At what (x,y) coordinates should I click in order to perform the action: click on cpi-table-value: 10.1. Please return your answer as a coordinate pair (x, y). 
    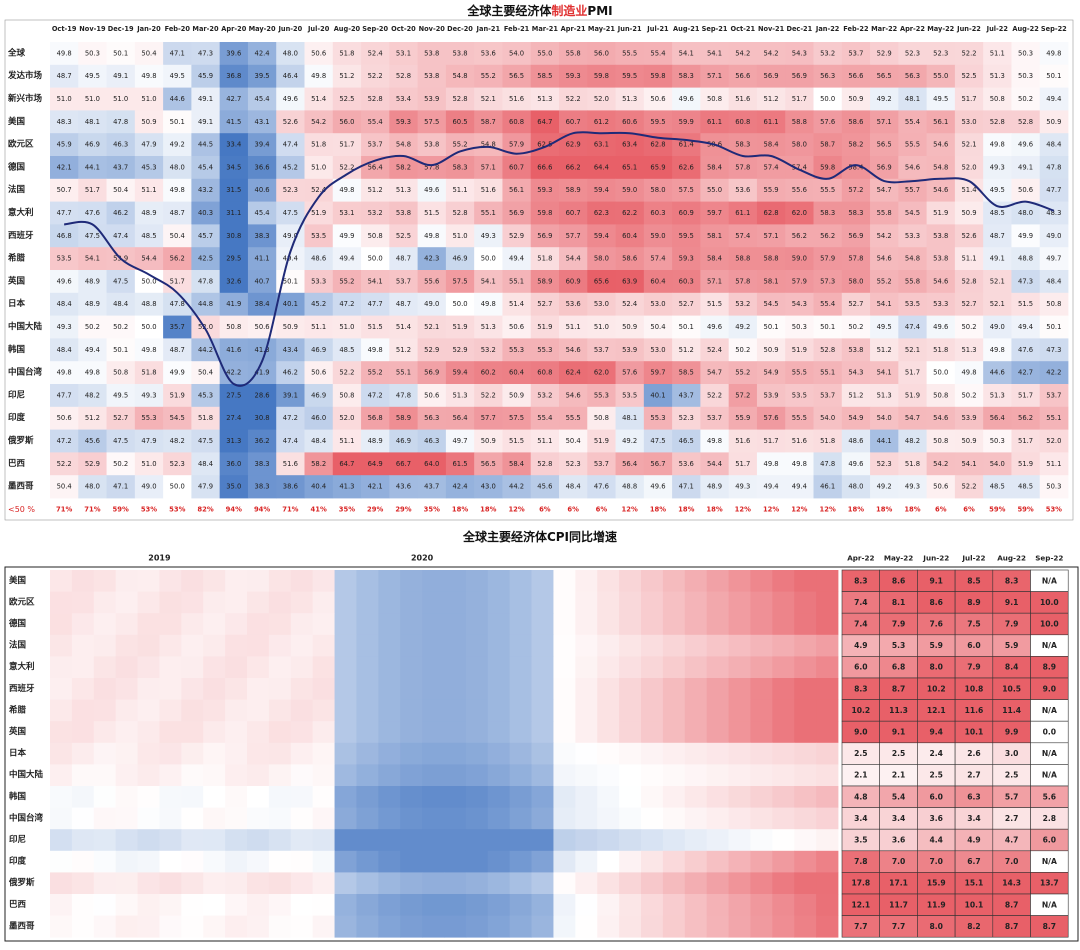
    Looking at the image, I should click on (974, 732).